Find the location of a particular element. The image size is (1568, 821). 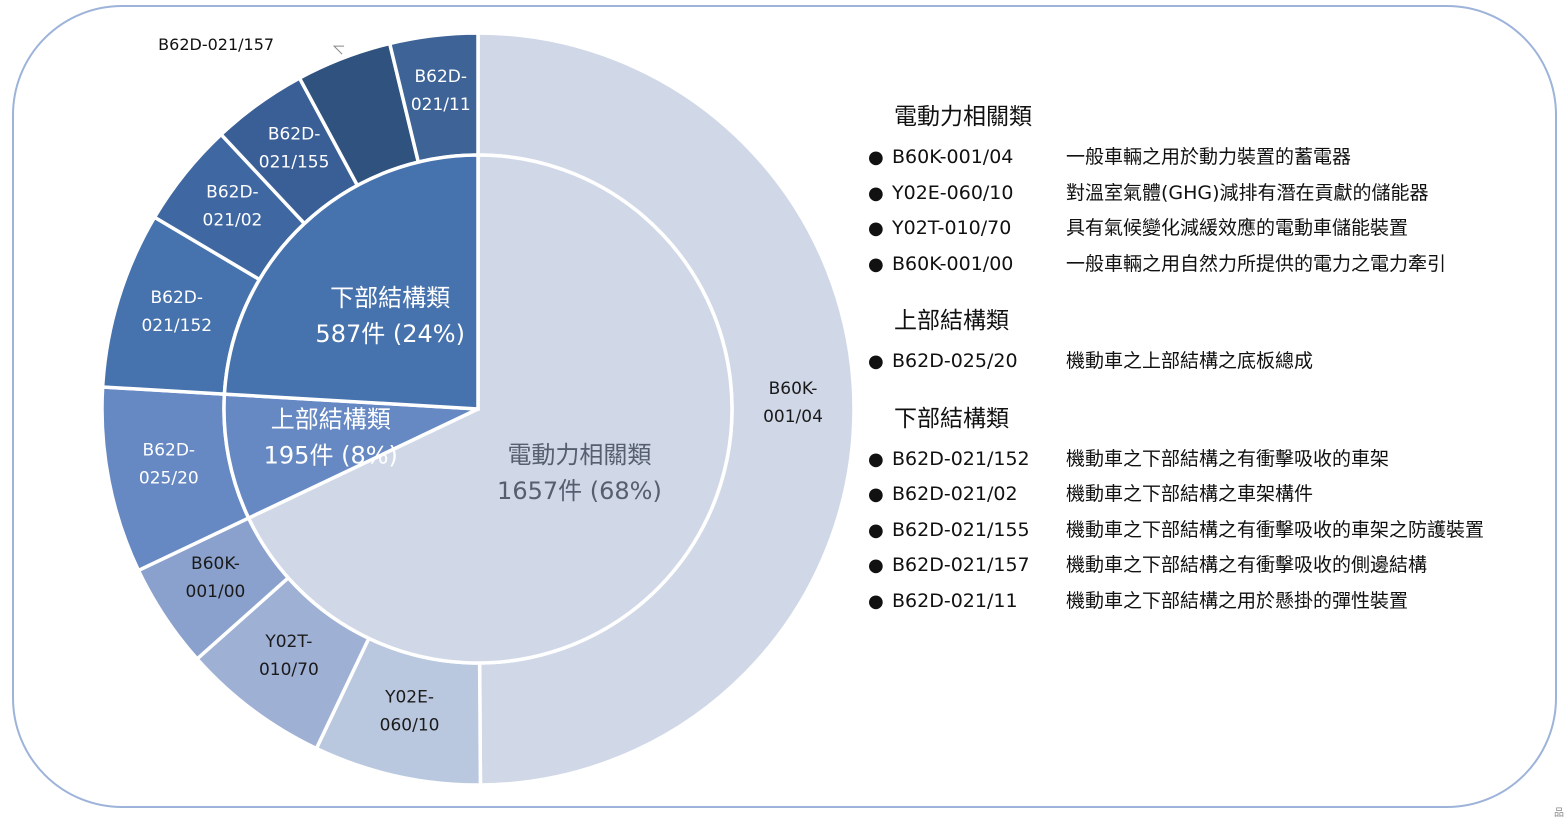

legend-item-code: Y02T-010/70 is located at coordinates (952, 228).